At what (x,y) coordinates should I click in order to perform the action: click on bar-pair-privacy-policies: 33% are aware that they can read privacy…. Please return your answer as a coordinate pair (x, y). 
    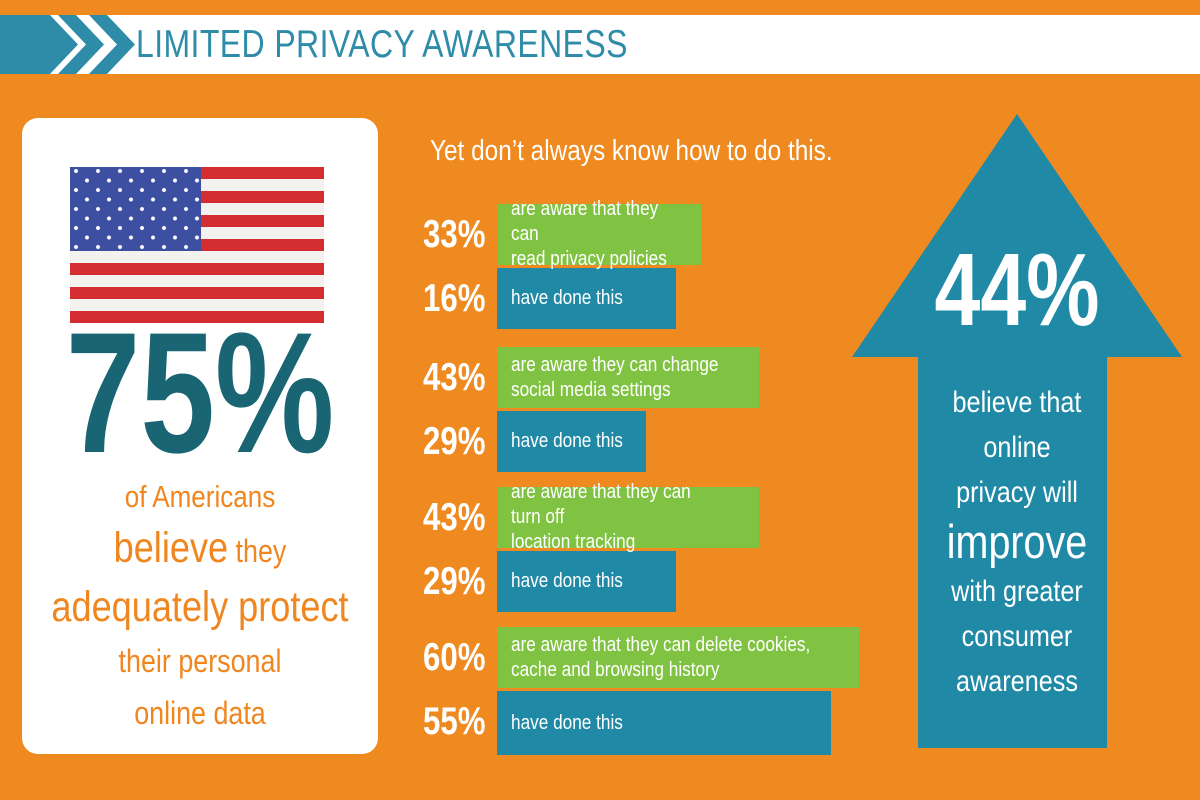
    Looking at the image, I should click on (562, 265).